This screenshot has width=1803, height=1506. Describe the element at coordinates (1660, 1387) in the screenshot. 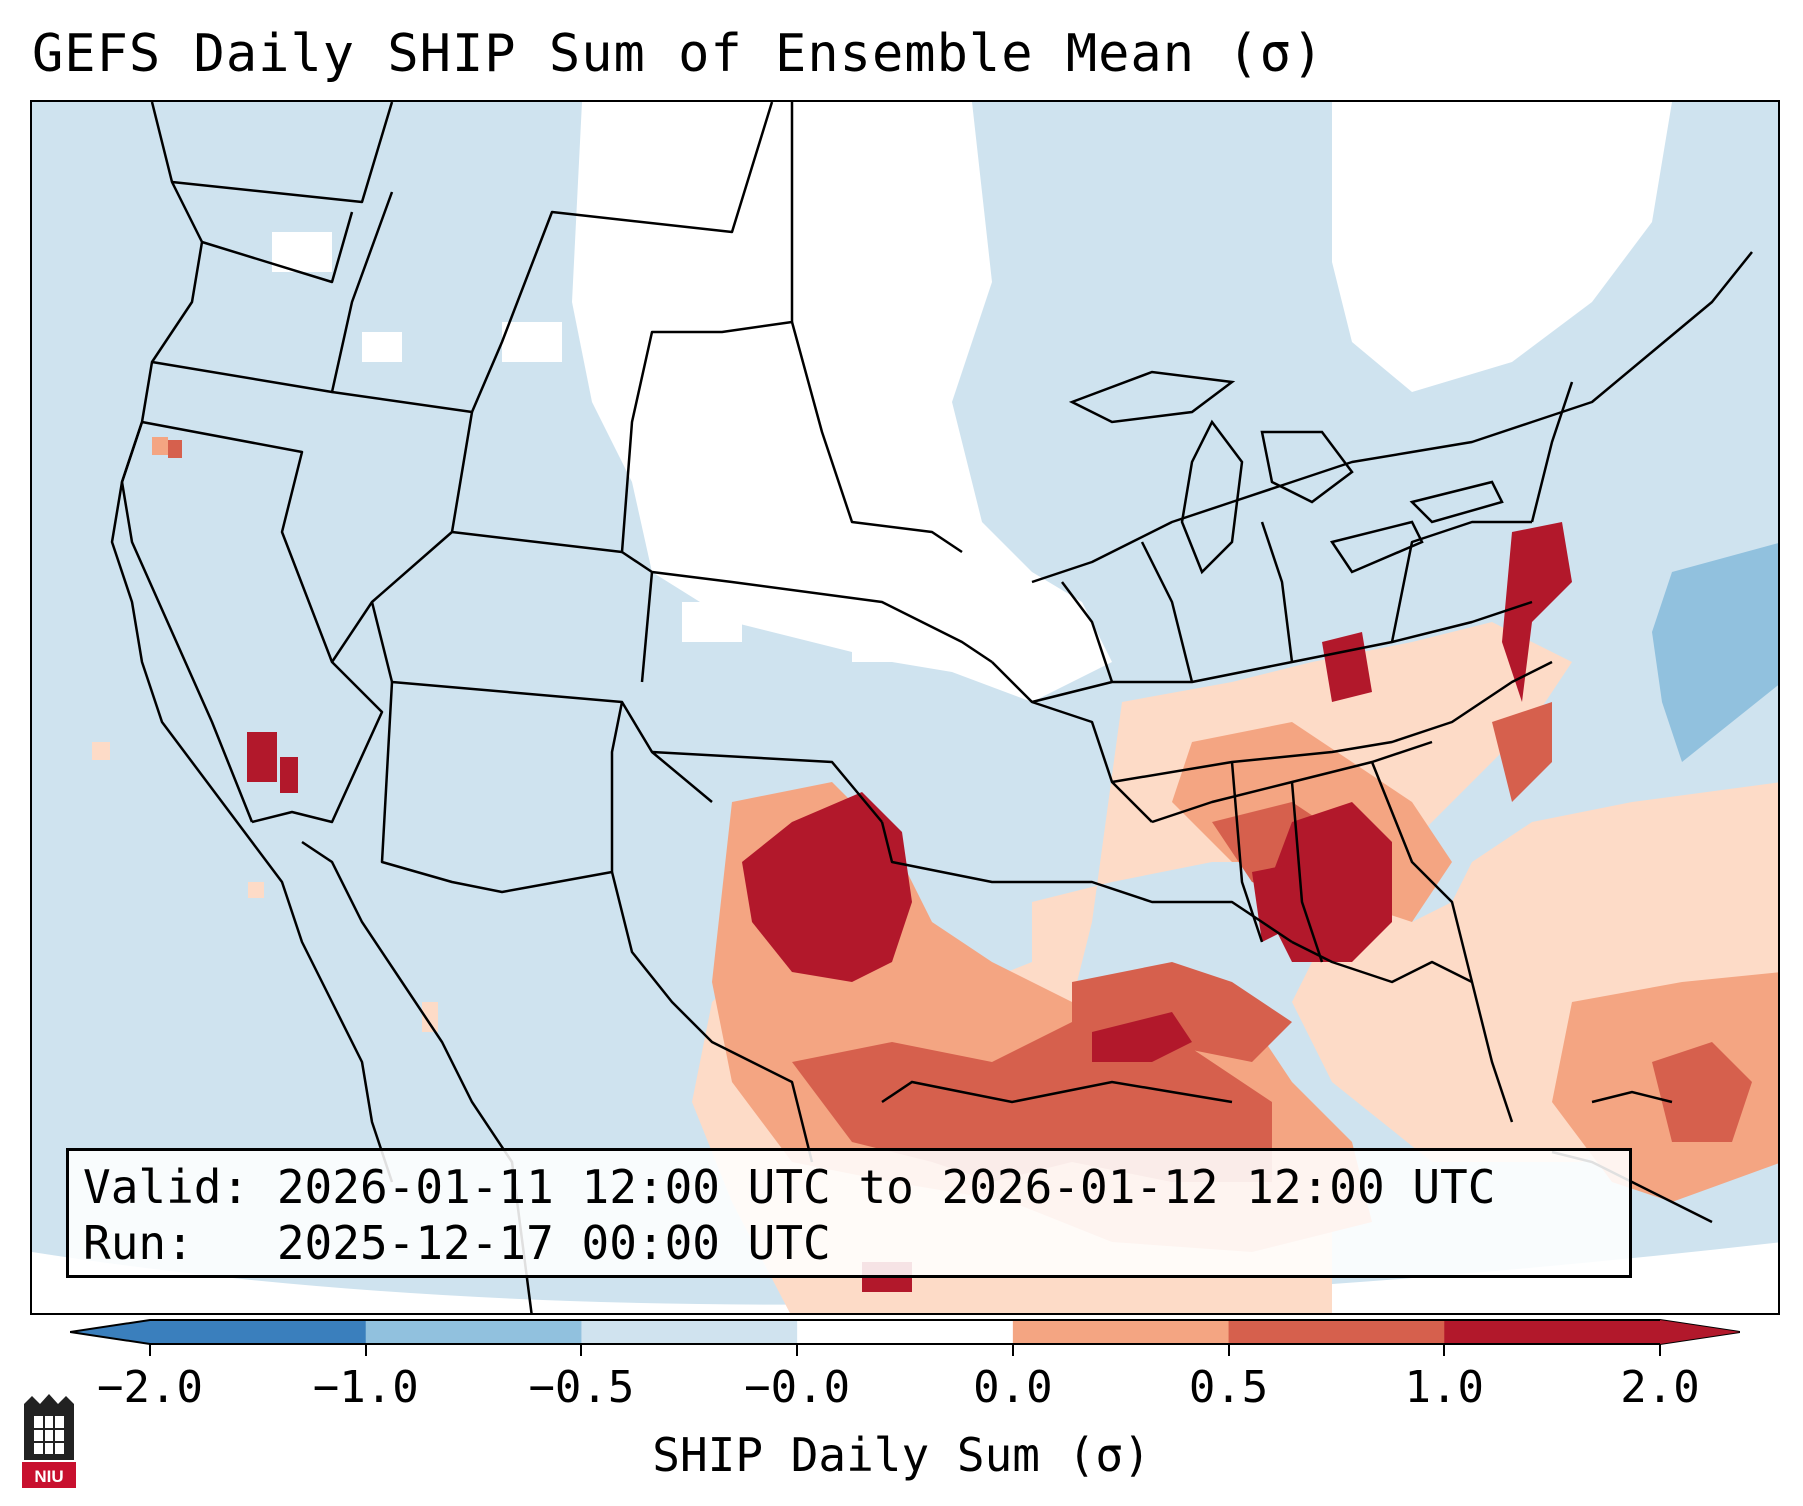

I see `colorbar-tick-label: 2.0` at that location.